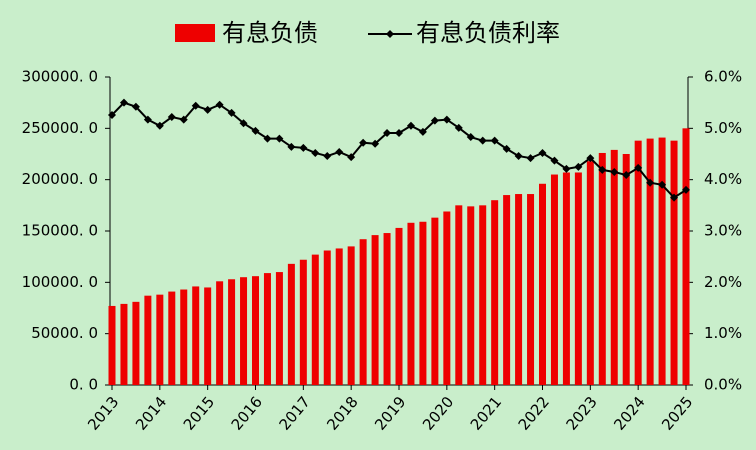  I want to click on y-tick-label: 150000. 0, so click(60, 231).